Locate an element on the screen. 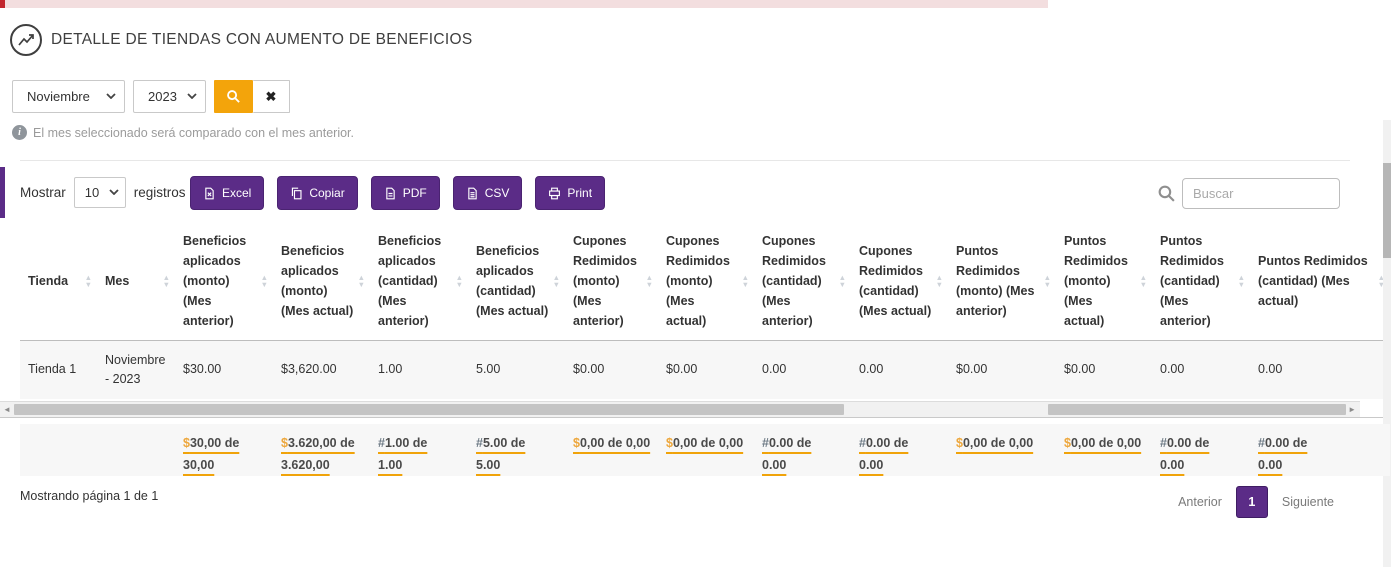 The image size is (1391, 573). column-header-puntos-monto-actual: Puntos Redimidos (monto) (Mes actual) ▲ ▼ is located at coordinates (1104, 281).